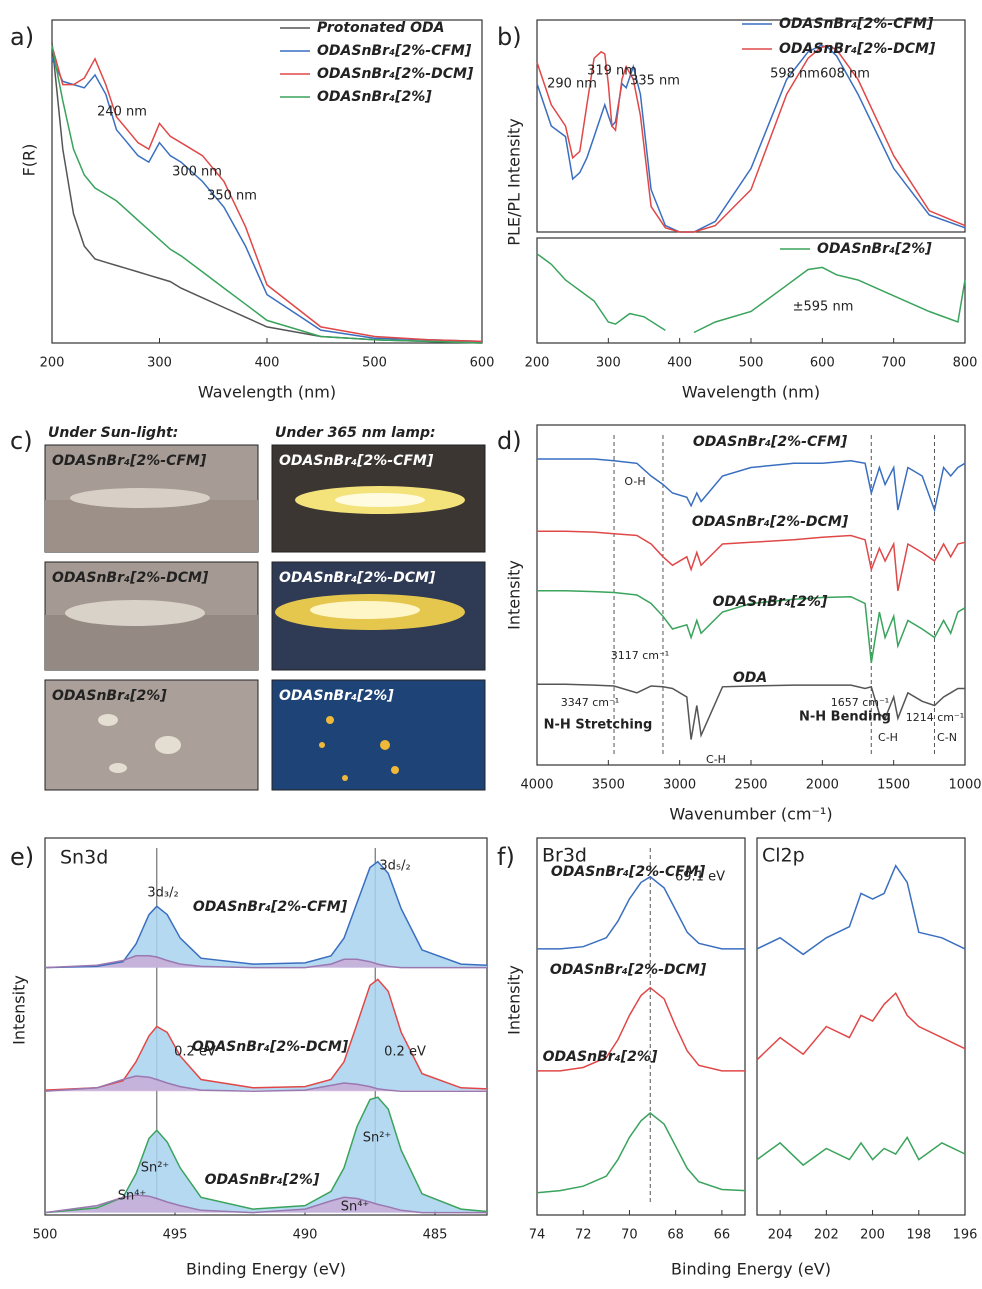 The image size is (982, 1289). What do you see at coordinates (751, 1269) in the screenshot?
I see `x-axis-label: Binding Energy (eV)` at bounding box center [751, 1269].